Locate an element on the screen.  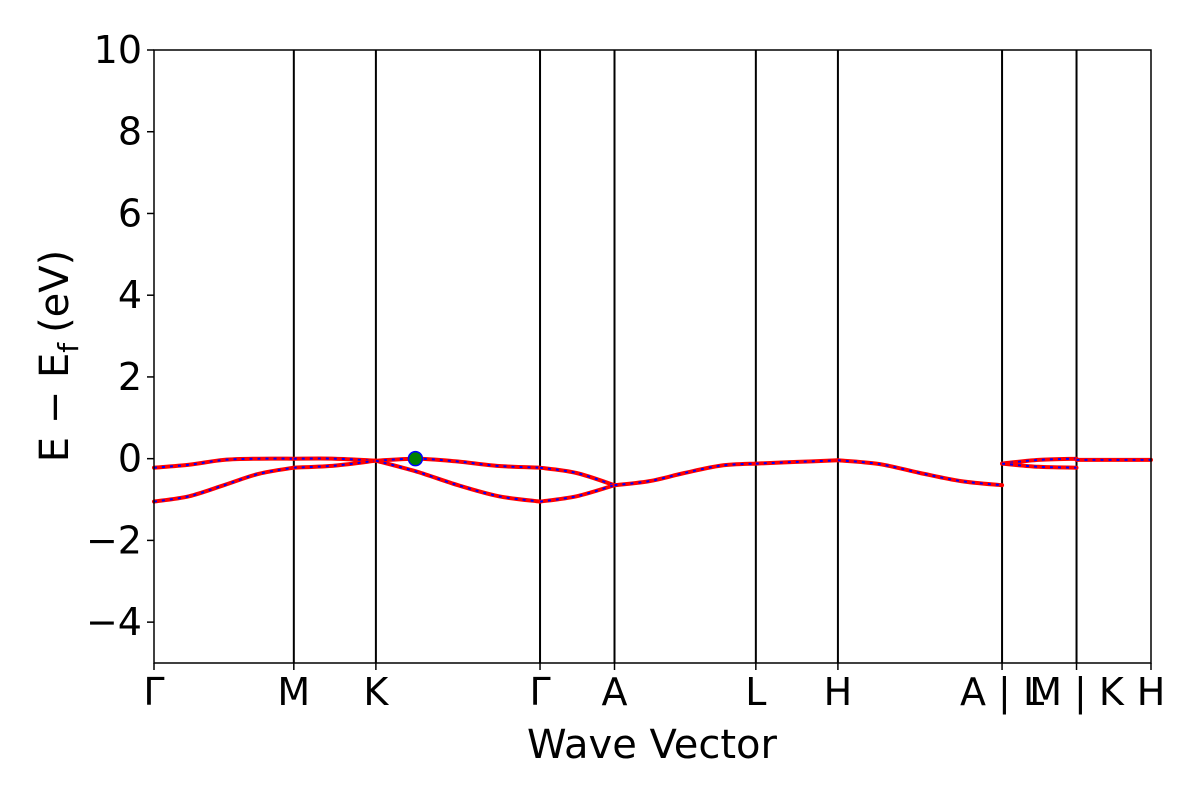
y-tick-label: 4 is located at coordinates (130, 295).